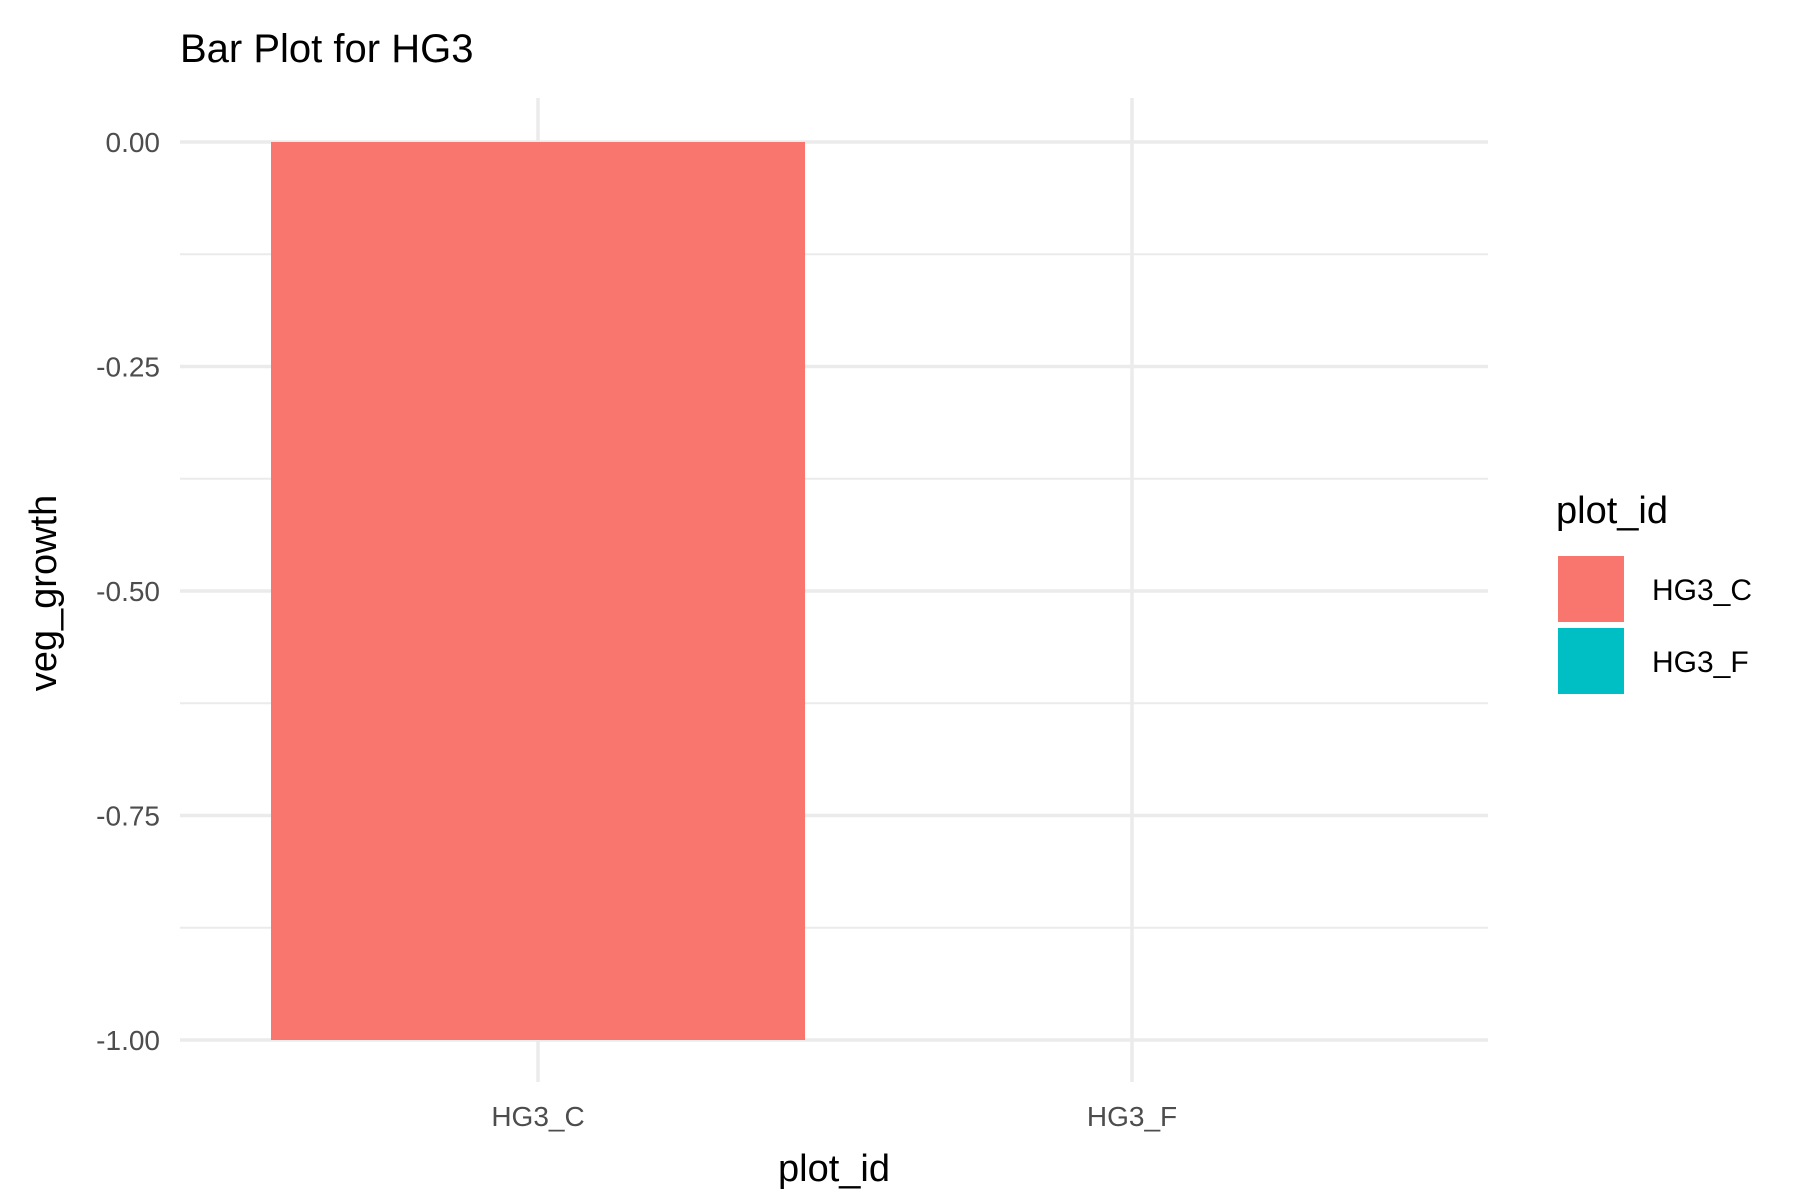 This screenshot has height=1200, width=1800. Describe the element at coordinates (326, 49) in the screenshot. I see `chart-title: Bar Plot for HG3` at that location.